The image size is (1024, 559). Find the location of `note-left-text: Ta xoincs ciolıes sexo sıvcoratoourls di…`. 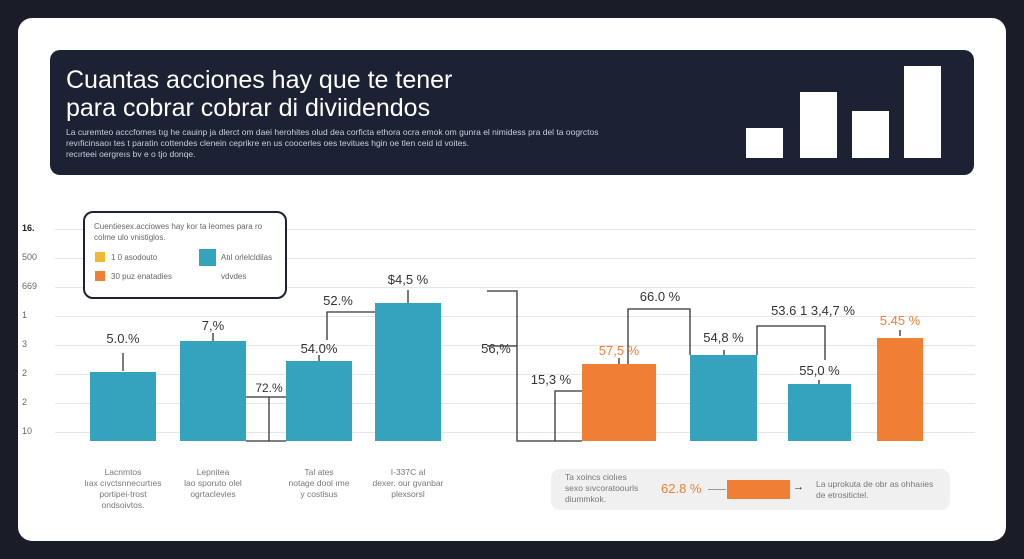

note-left-text: Ta xoincs ciolıes sexo sıvcoratoourls di… is located at coordinates (602, 488).